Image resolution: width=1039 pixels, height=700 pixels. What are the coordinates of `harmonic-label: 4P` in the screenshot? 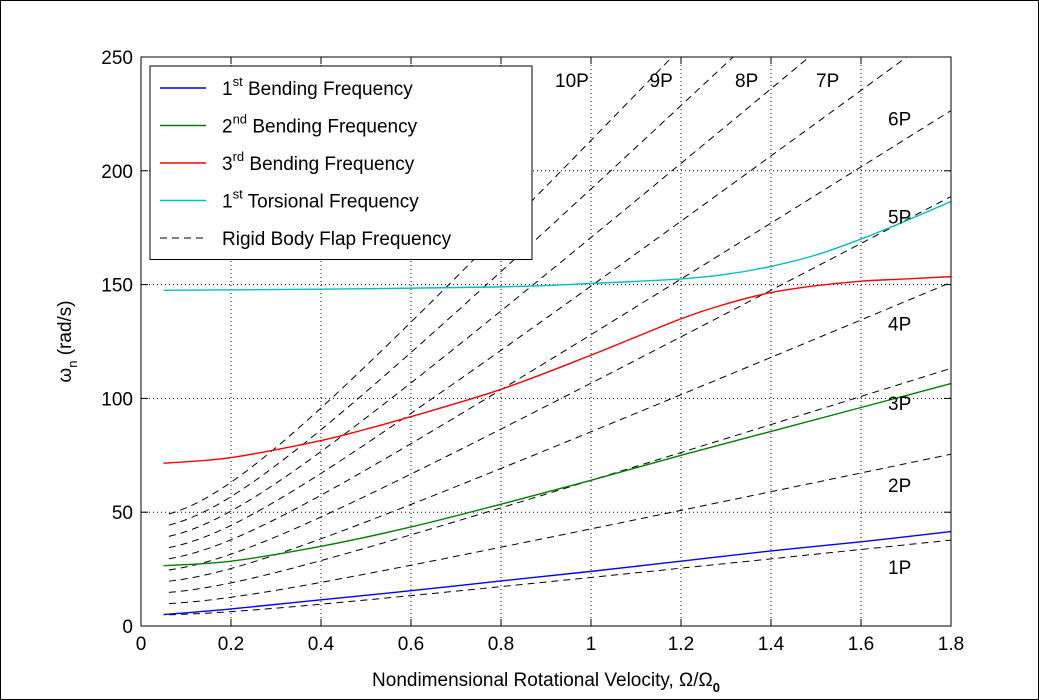 It's located at (899, 324).